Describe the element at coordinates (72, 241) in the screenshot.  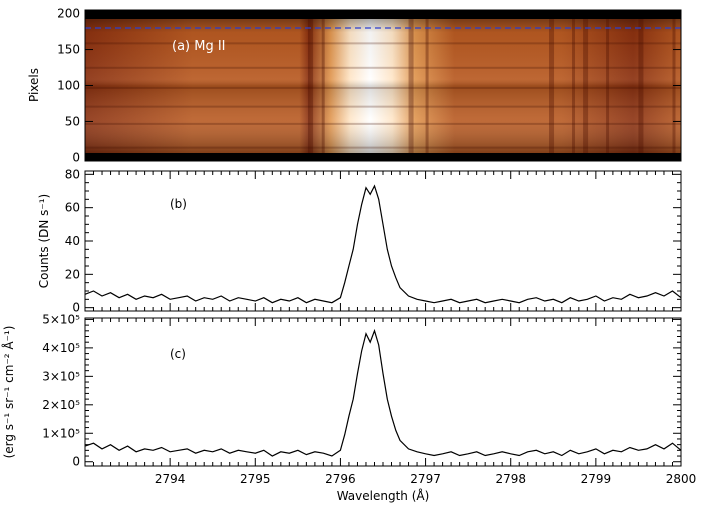
I see `y-tick-label: 40` at that location.